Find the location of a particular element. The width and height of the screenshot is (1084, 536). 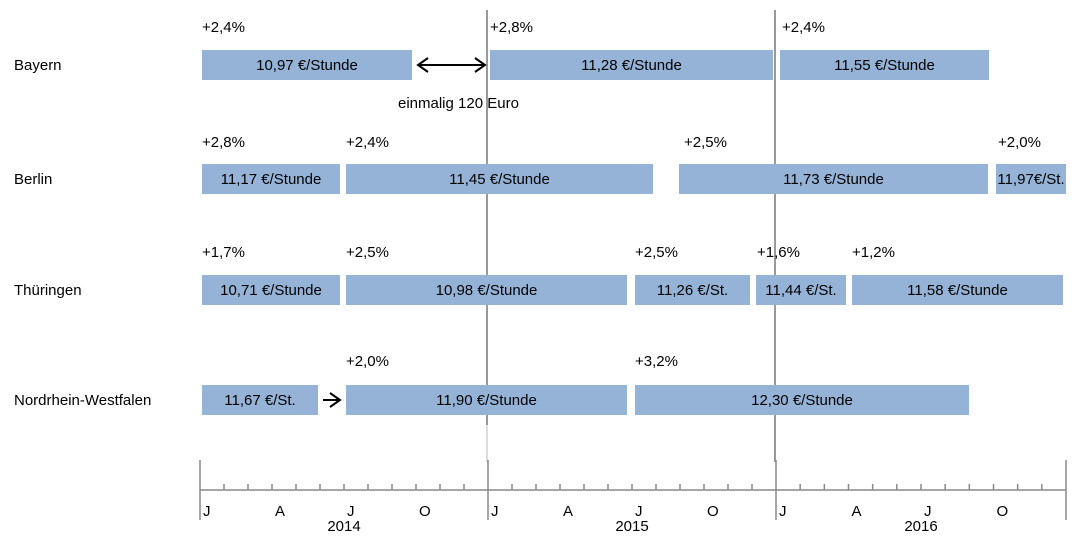

bar-label: 11,97€/St. is located at coordinates (1030, 179).